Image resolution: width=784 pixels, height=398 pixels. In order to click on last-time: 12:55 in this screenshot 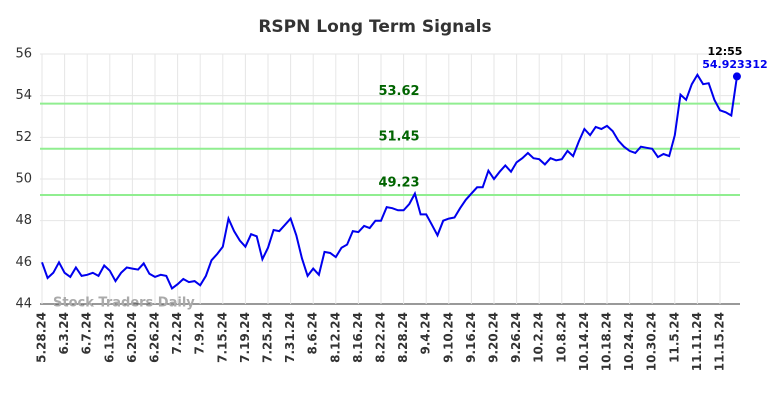, I will do `click(724, 51)`.